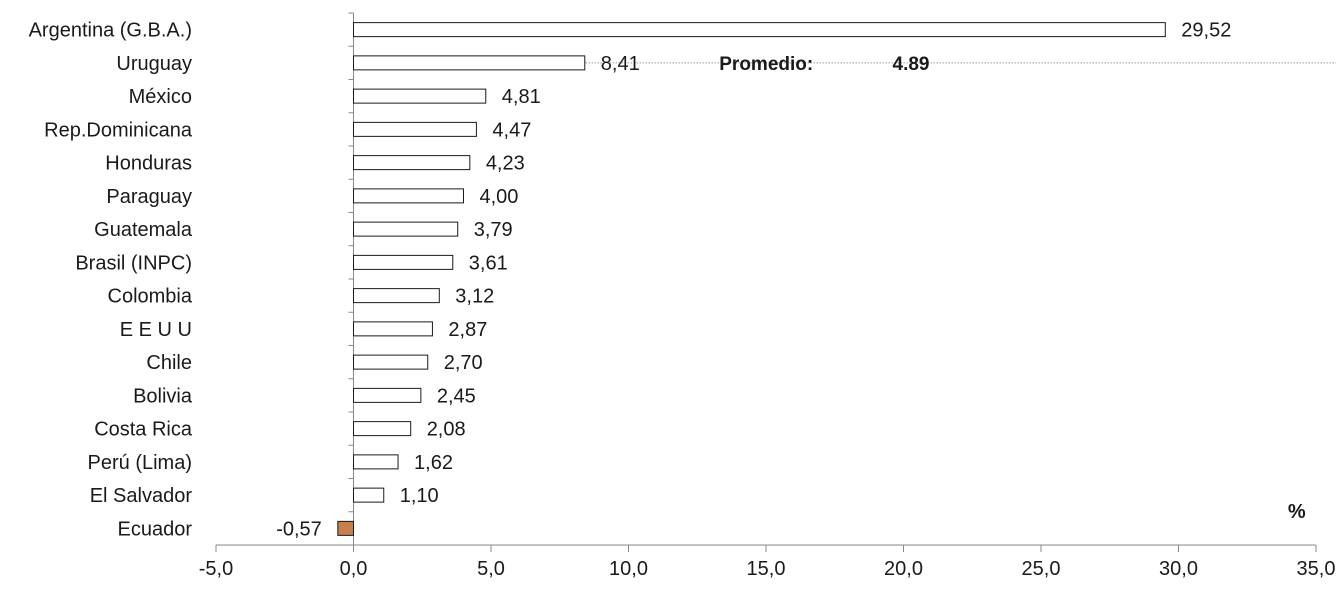 The height and width of the screenshot is (590, 1341). Describe the element at coordinates (369, 495) in the screenshot. I see `bar-el-salvador` at that location.